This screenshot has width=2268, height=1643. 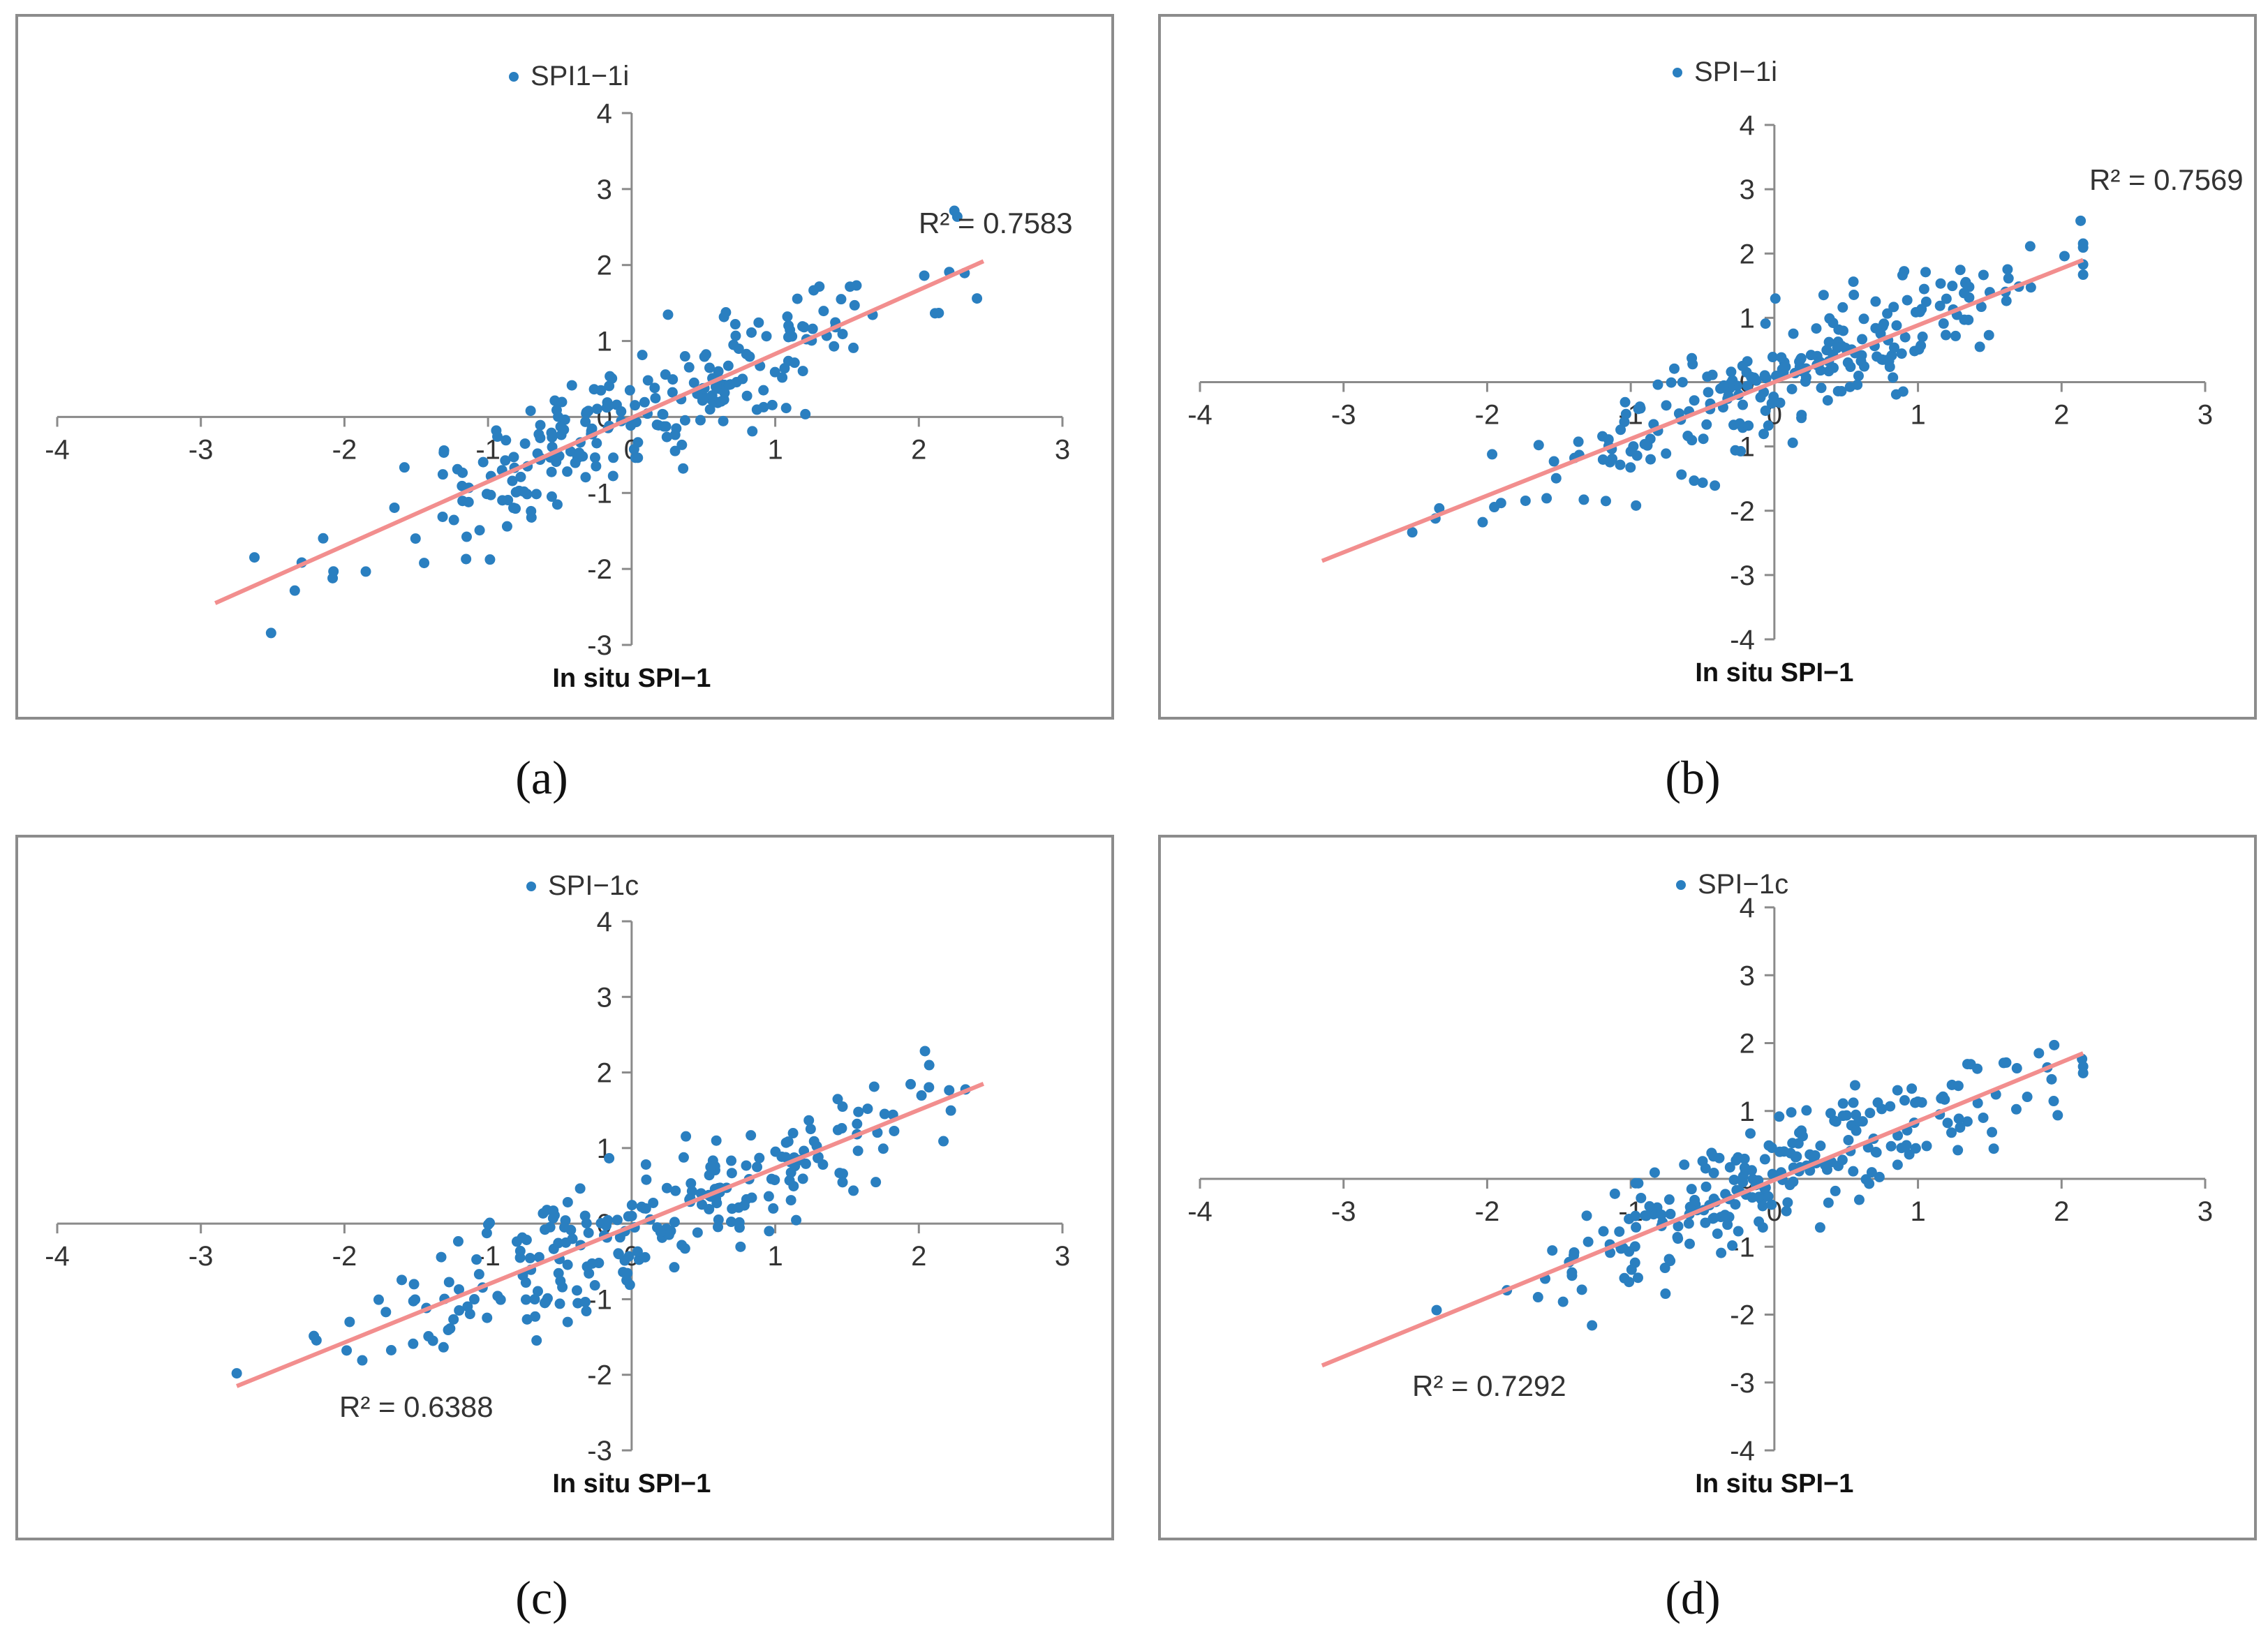 I want to click on y-tick-label: -4, so click(x=1742, y=1451).